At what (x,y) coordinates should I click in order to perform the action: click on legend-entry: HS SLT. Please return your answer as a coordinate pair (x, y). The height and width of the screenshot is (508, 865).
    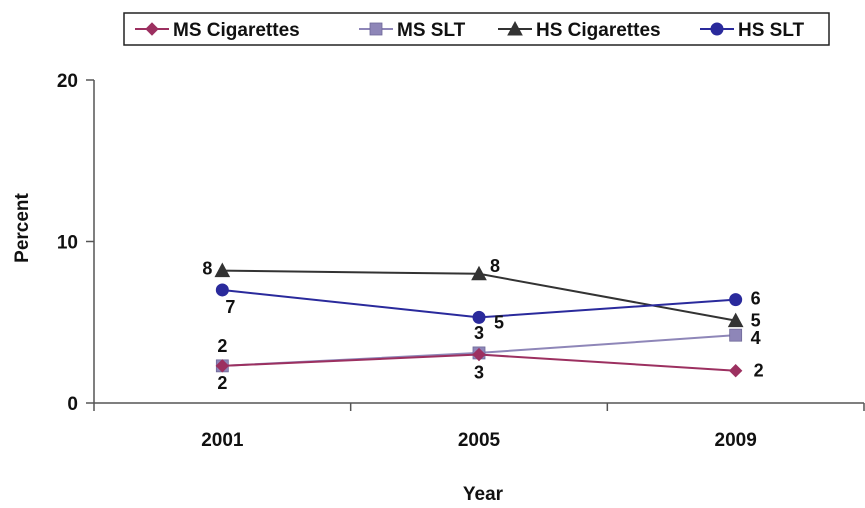
    Looking at the image, I should click on (752, 30).